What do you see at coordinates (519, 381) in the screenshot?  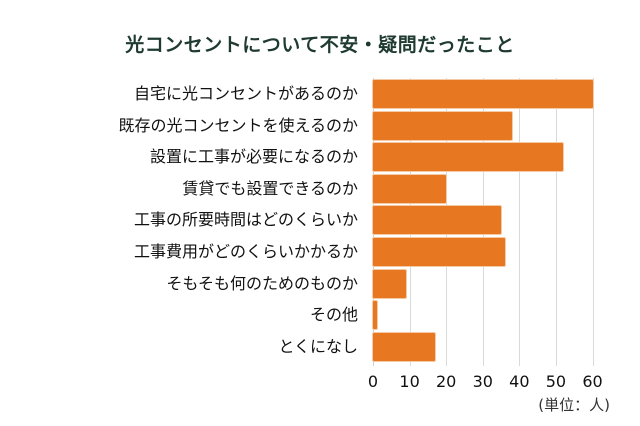 I see `x-tick-label: 40` at bounding box center [519, 381].